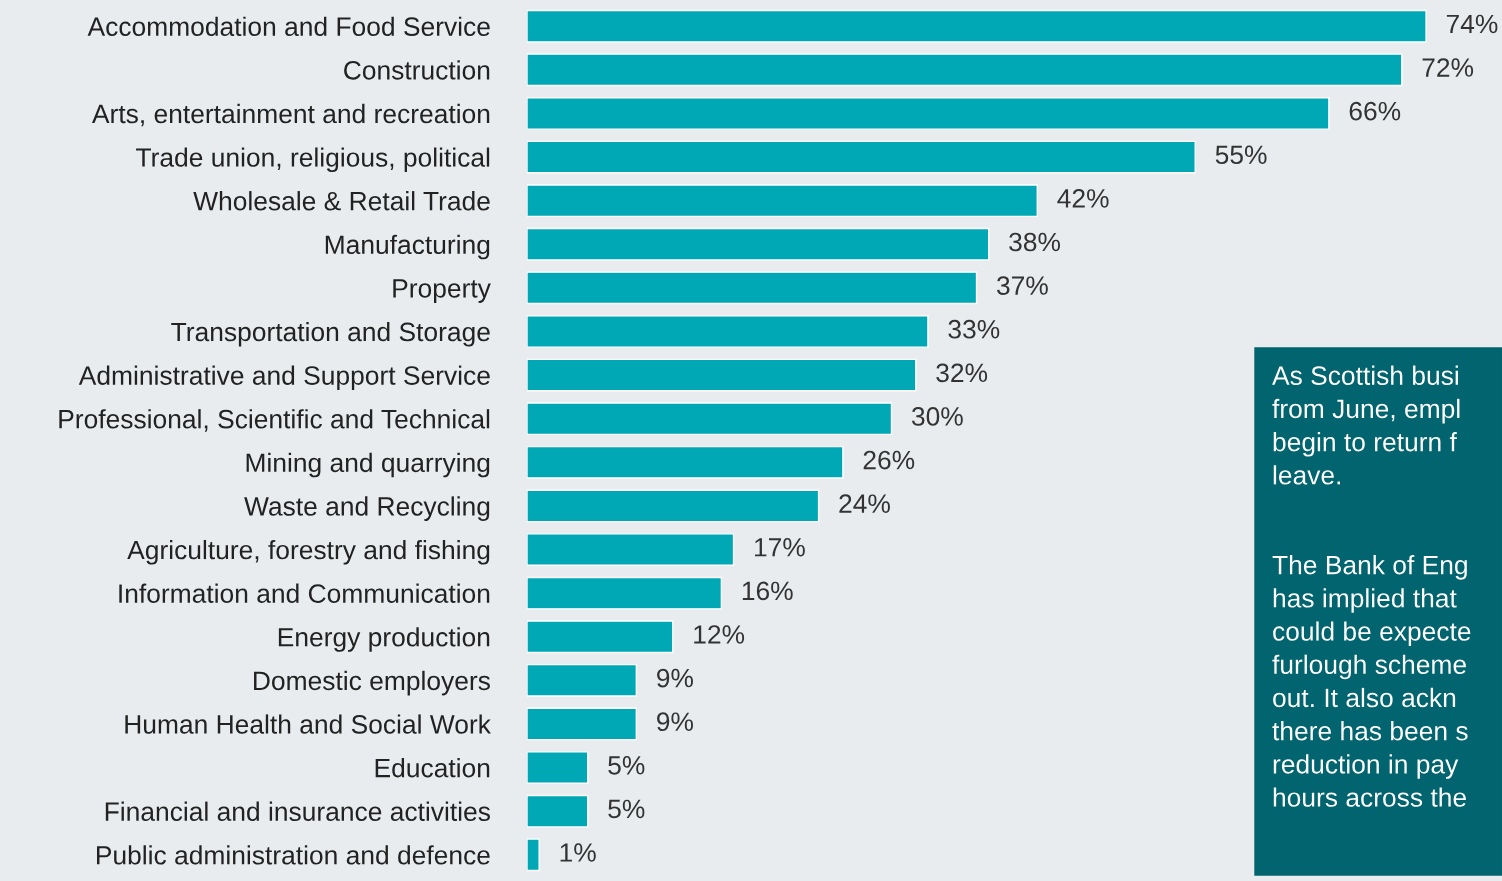  I want to click on y-tick-label: Arts, entertainment and recreation, so click(291, 115).